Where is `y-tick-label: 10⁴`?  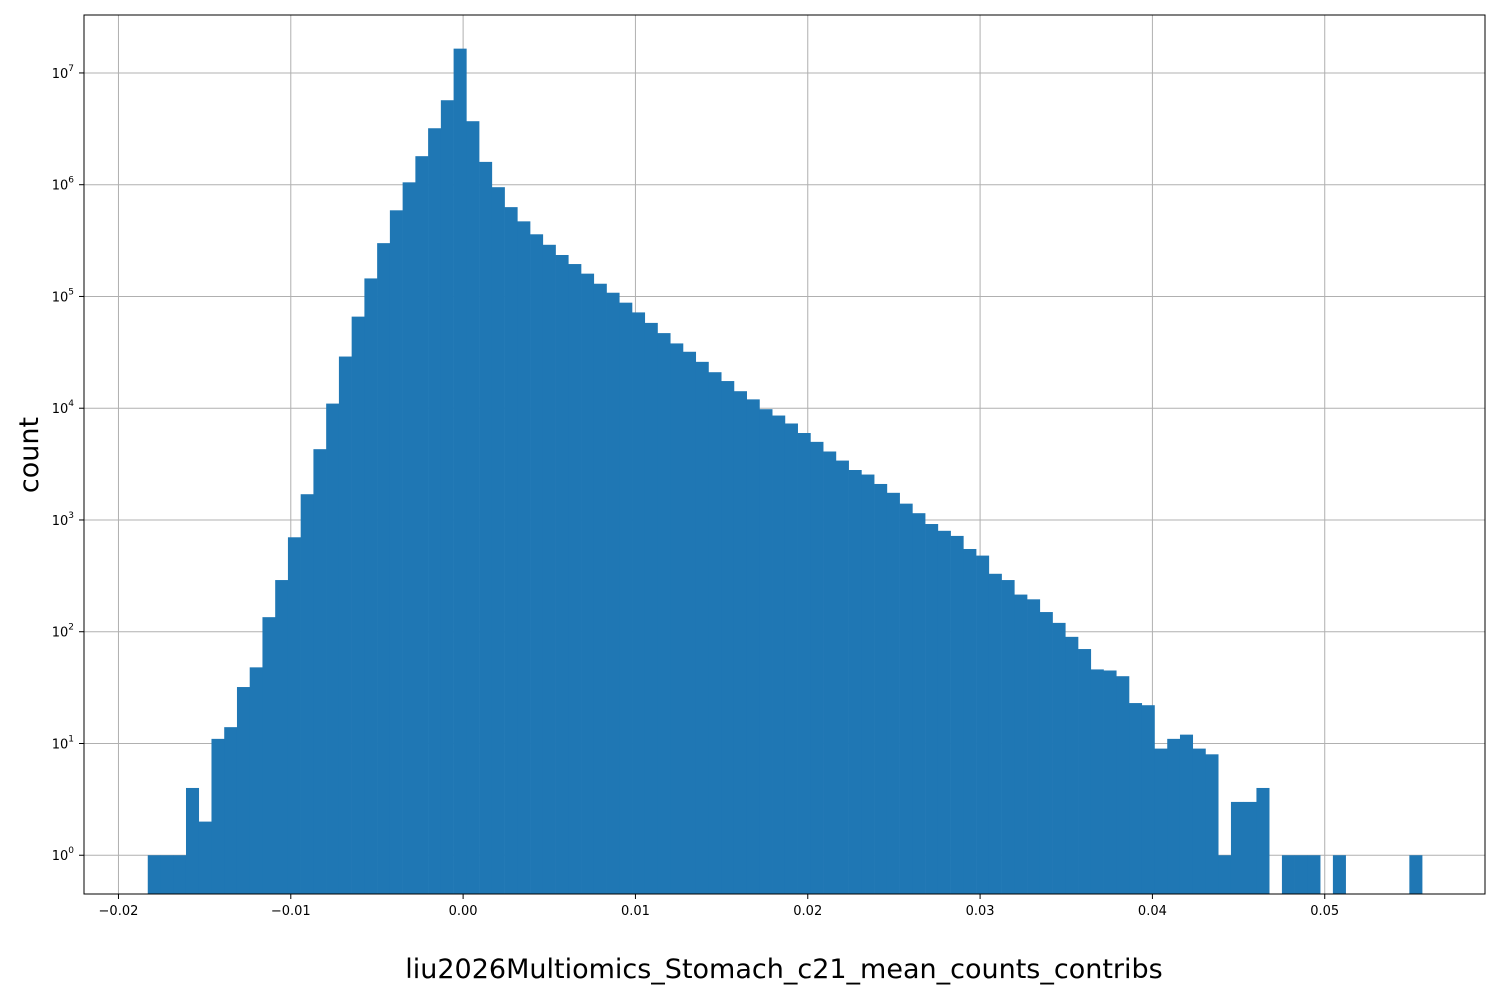 y-tick-label: 10⁴ is located at coordinates (63, 408).